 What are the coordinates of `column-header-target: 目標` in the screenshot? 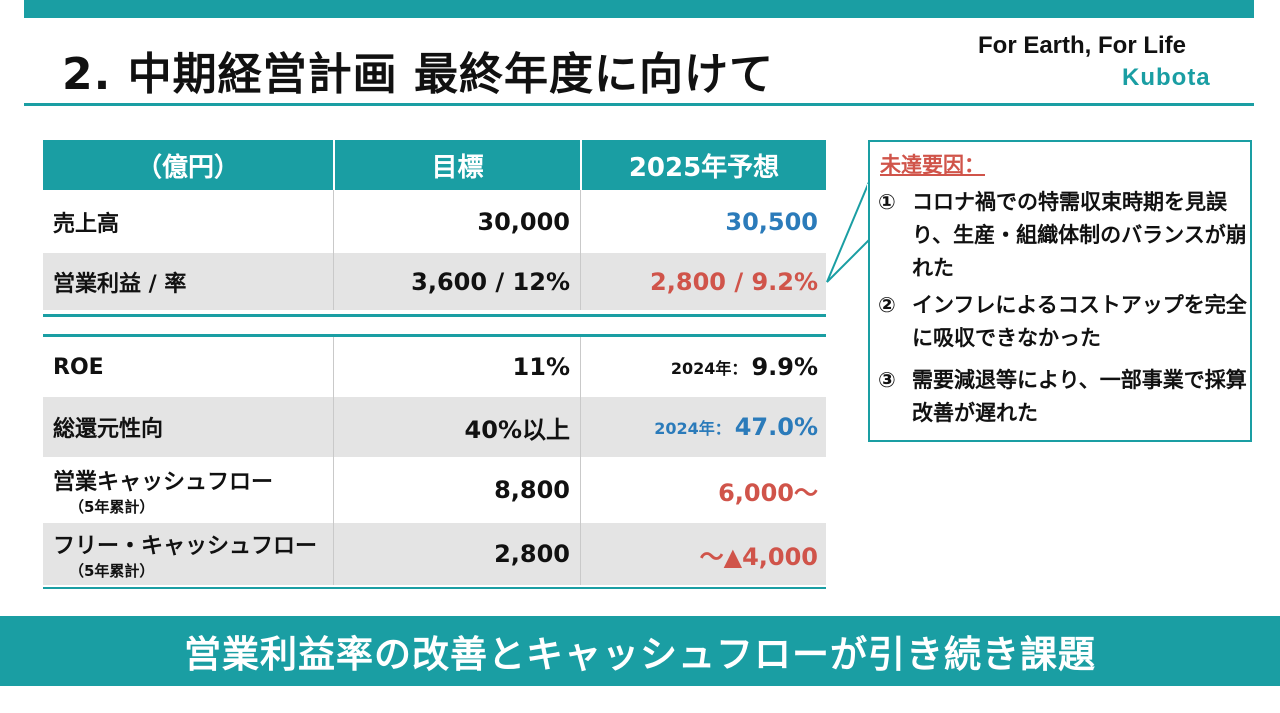 It's located at (456, 165).